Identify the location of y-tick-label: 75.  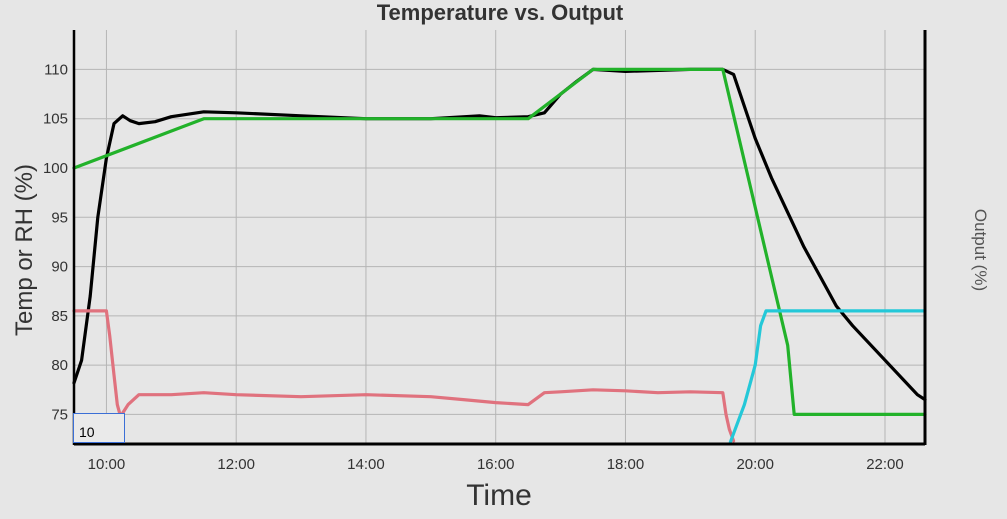
(59, 414).